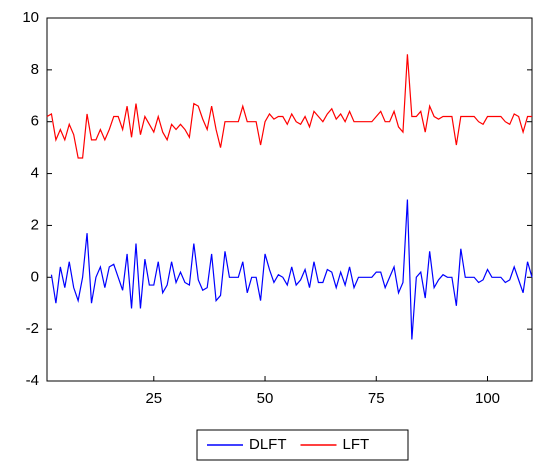  I want to click on y-tick-label: 6, so click(35, 121).